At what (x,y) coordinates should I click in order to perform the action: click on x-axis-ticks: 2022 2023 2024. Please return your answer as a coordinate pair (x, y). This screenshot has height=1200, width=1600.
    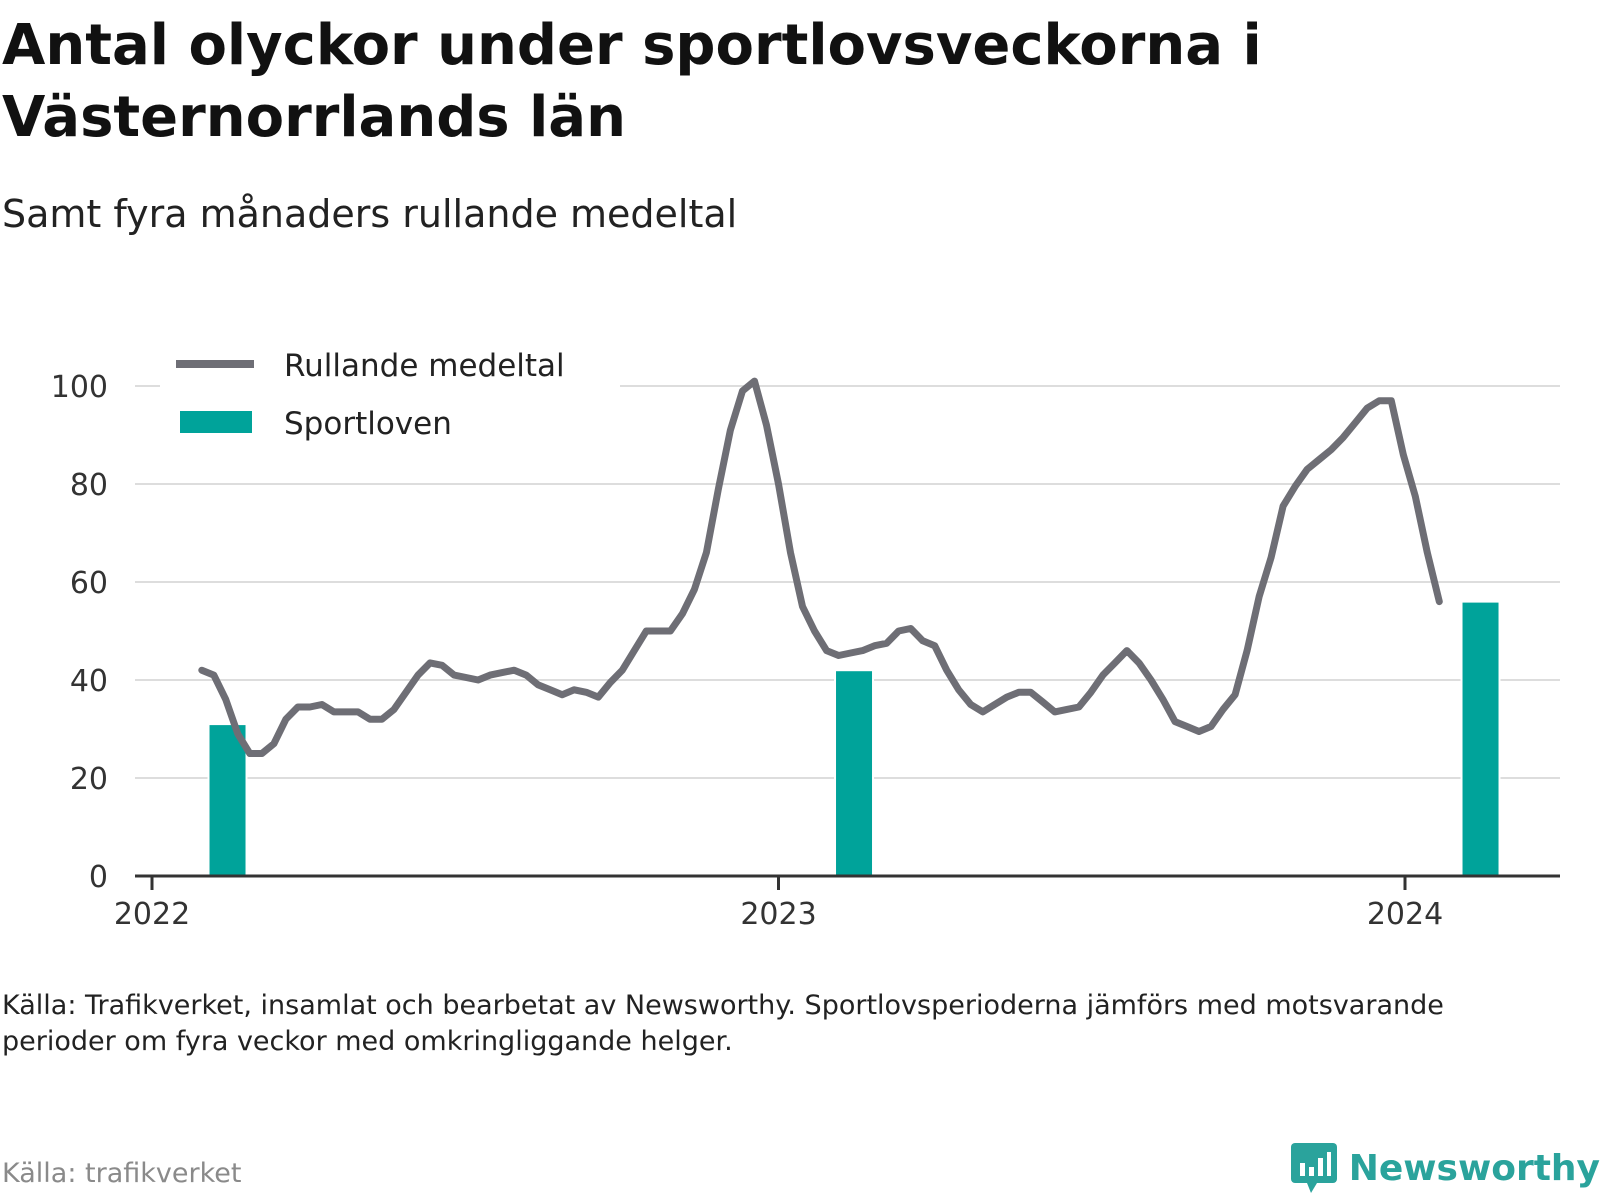
    Looking at the image, I should click on (778, 904).